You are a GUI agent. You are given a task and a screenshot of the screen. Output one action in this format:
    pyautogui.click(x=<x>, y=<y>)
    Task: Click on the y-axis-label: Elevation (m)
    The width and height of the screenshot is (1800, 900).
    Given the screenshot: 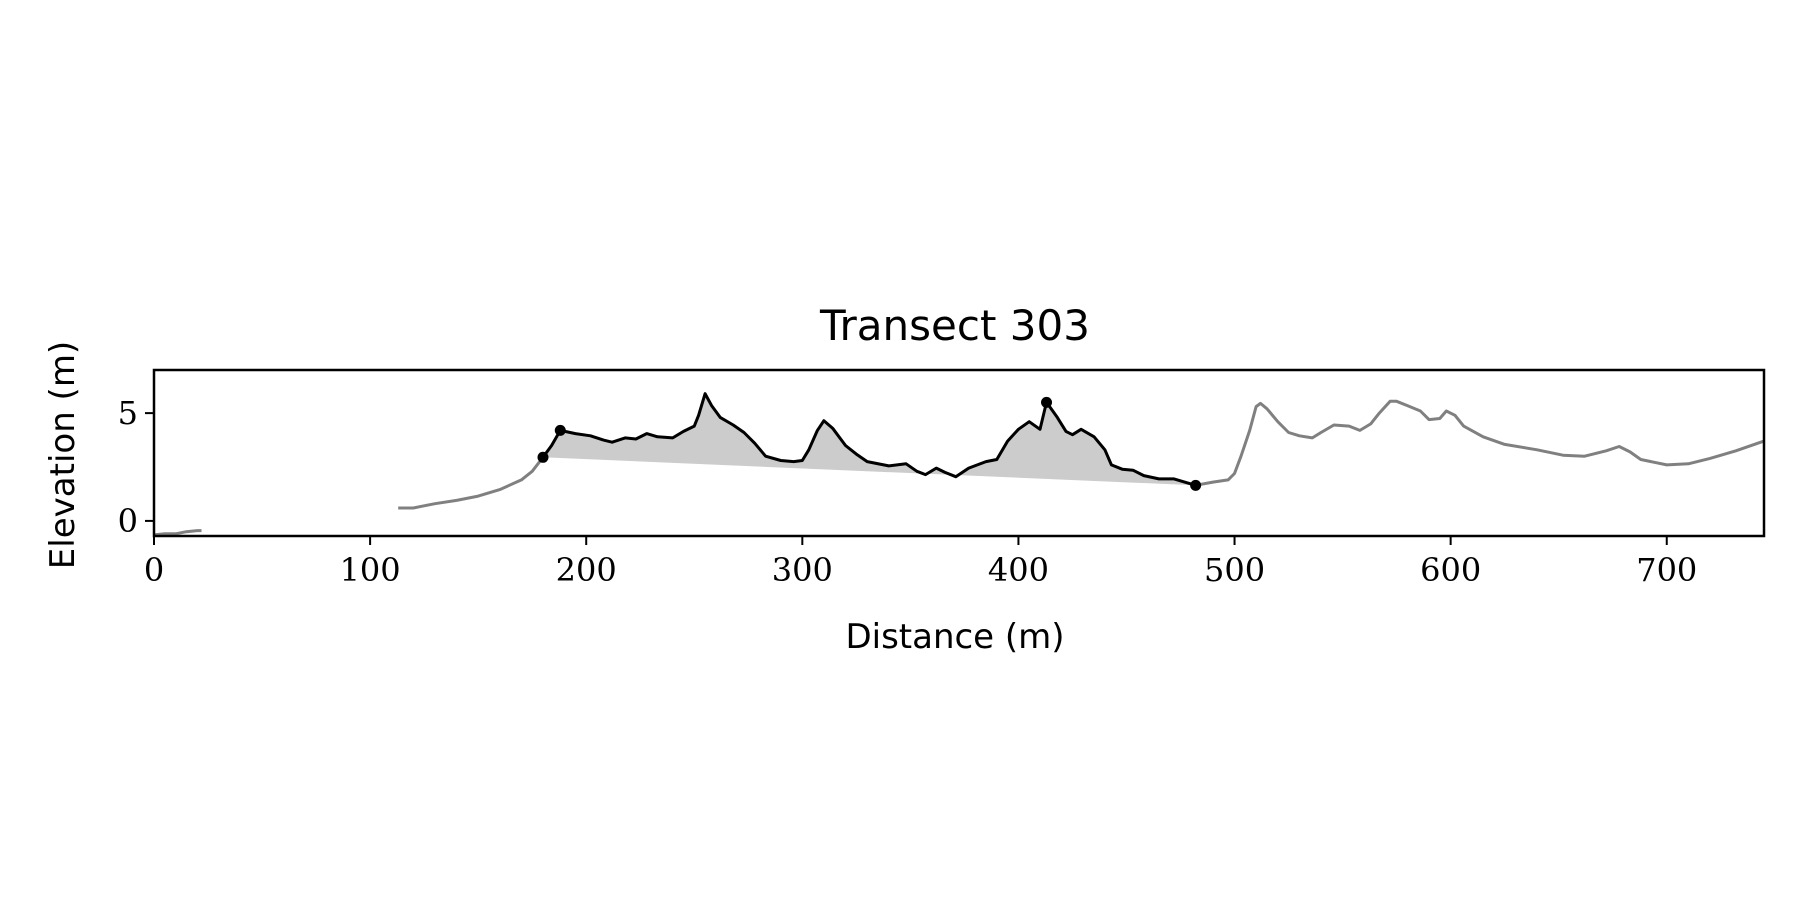 What is the action you would take?
    pyautogui.click(x=63, y=455)
    